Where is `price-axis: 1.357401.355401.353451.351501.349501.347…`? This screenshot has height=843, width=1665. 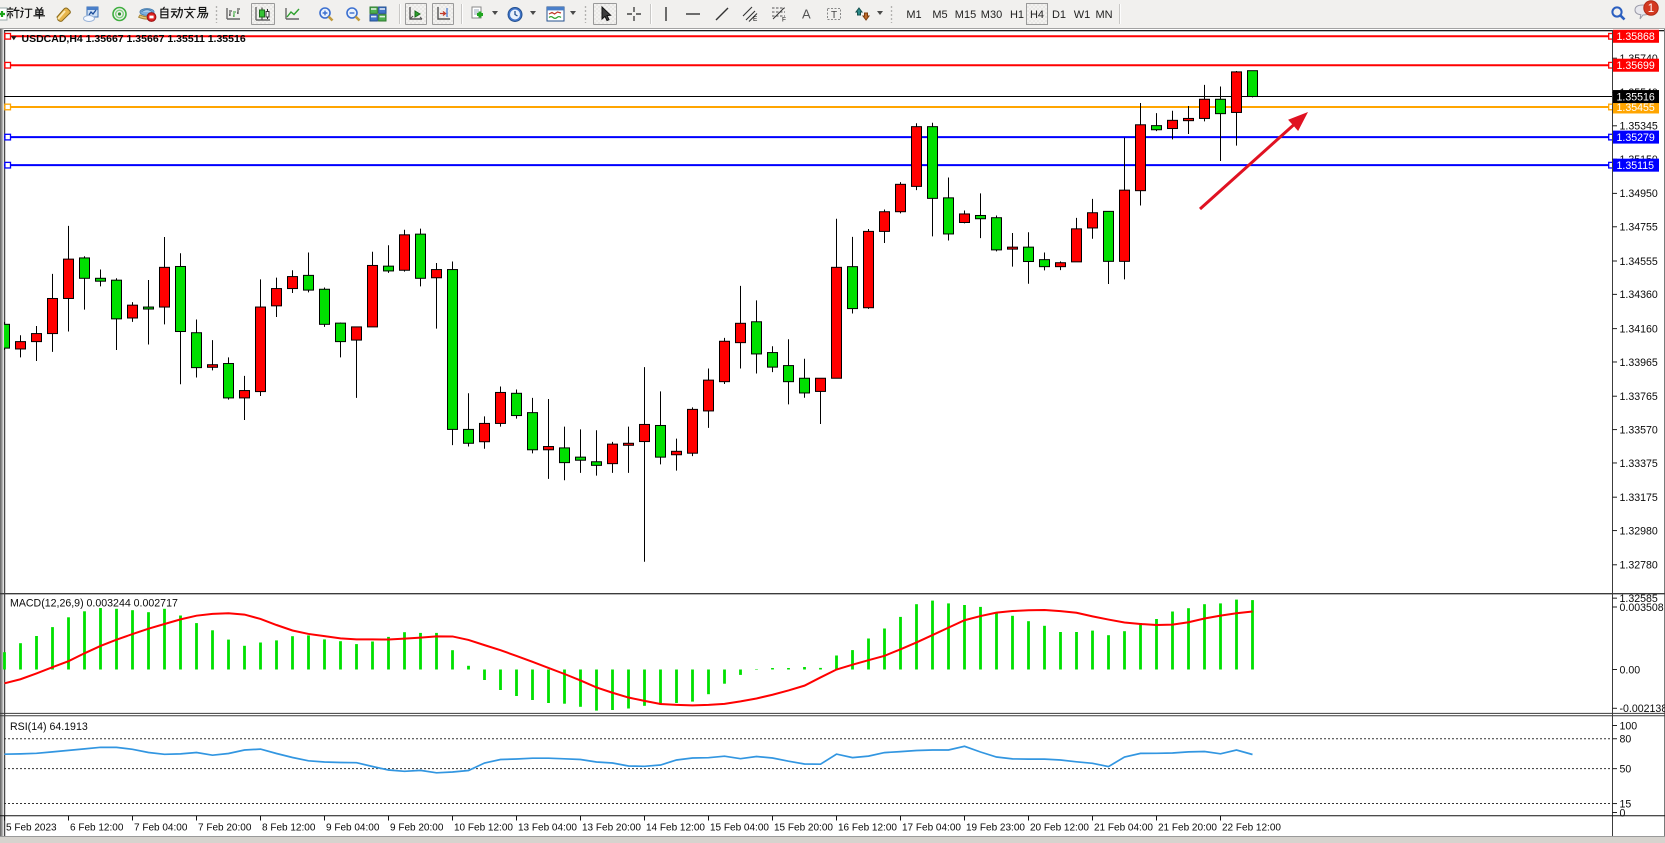
price-axis: 1.357401.355401.353451.351501.349501.347… is located at coordinates (1635, 317).